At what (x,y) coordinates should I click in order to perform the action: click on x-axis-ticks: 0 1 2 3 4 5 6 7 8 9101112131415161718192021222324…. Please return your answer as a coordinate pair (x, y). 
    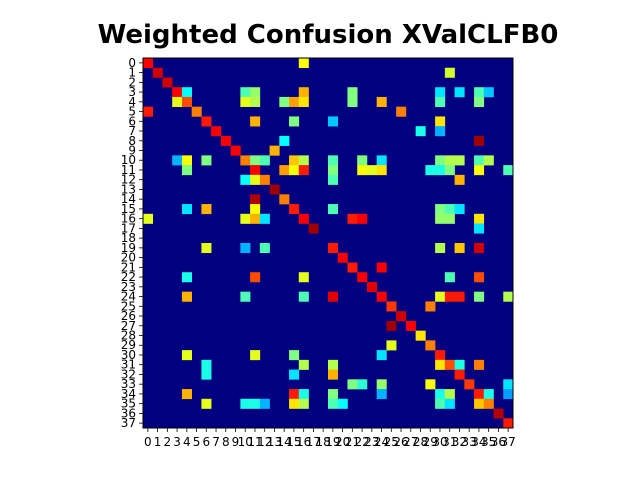
    Looking at the image, I should click on (330, 438).